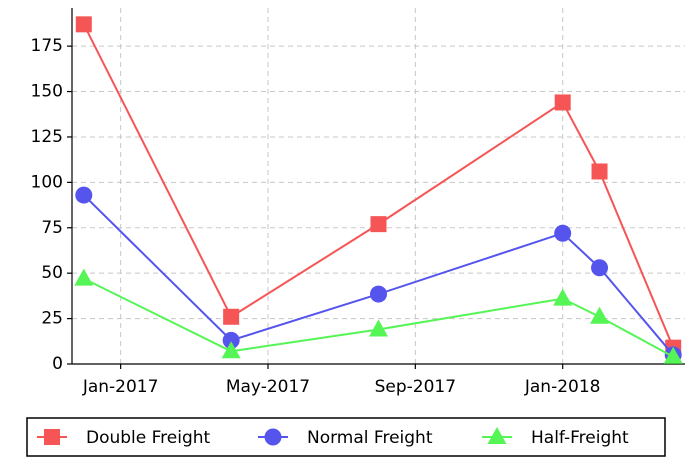  What do you see at coordinates (47, 137) in the screenshot?
I see `y-tick-label: 125` at bounding box center [47, 137].